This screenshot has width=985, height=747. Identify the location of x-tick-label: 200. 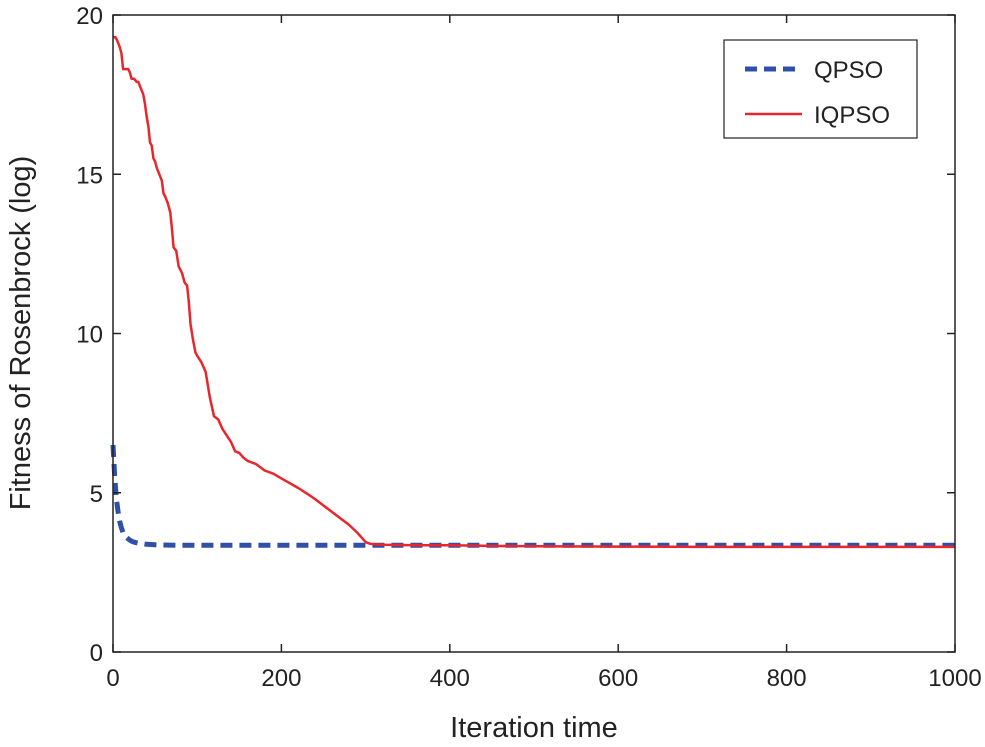
(281, 678).